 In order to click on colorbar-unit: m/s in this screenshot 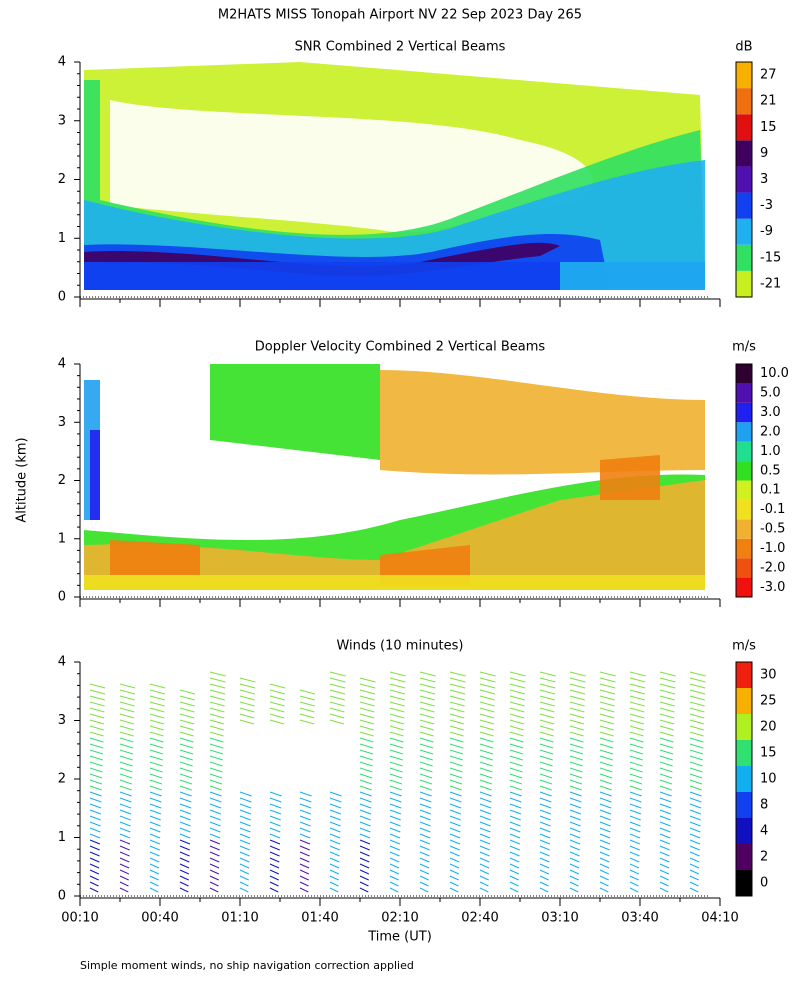, I will do `click(744, 646)`.